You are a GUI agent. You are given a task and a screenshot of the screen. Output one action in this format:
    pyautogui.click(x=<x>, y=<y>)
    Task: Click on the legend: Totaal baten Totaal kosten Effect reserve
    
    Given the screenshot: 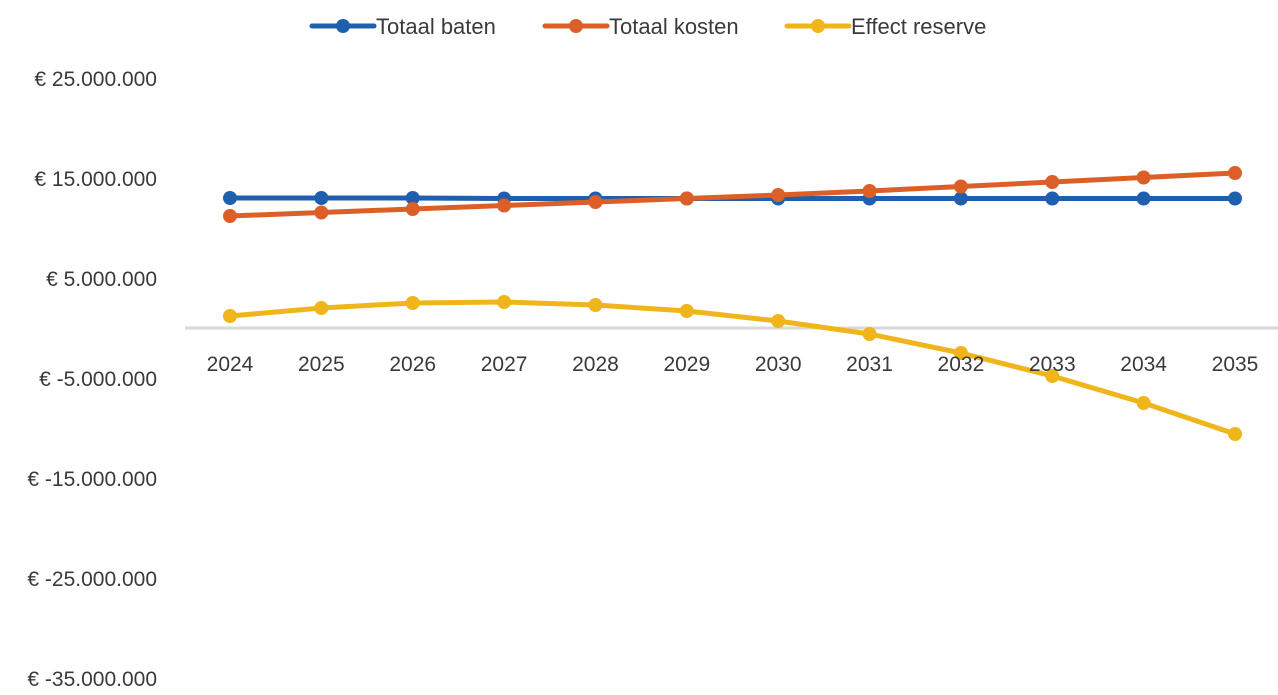 What is the action you would take?
    pyautogui.click(x=647, y=26)
    